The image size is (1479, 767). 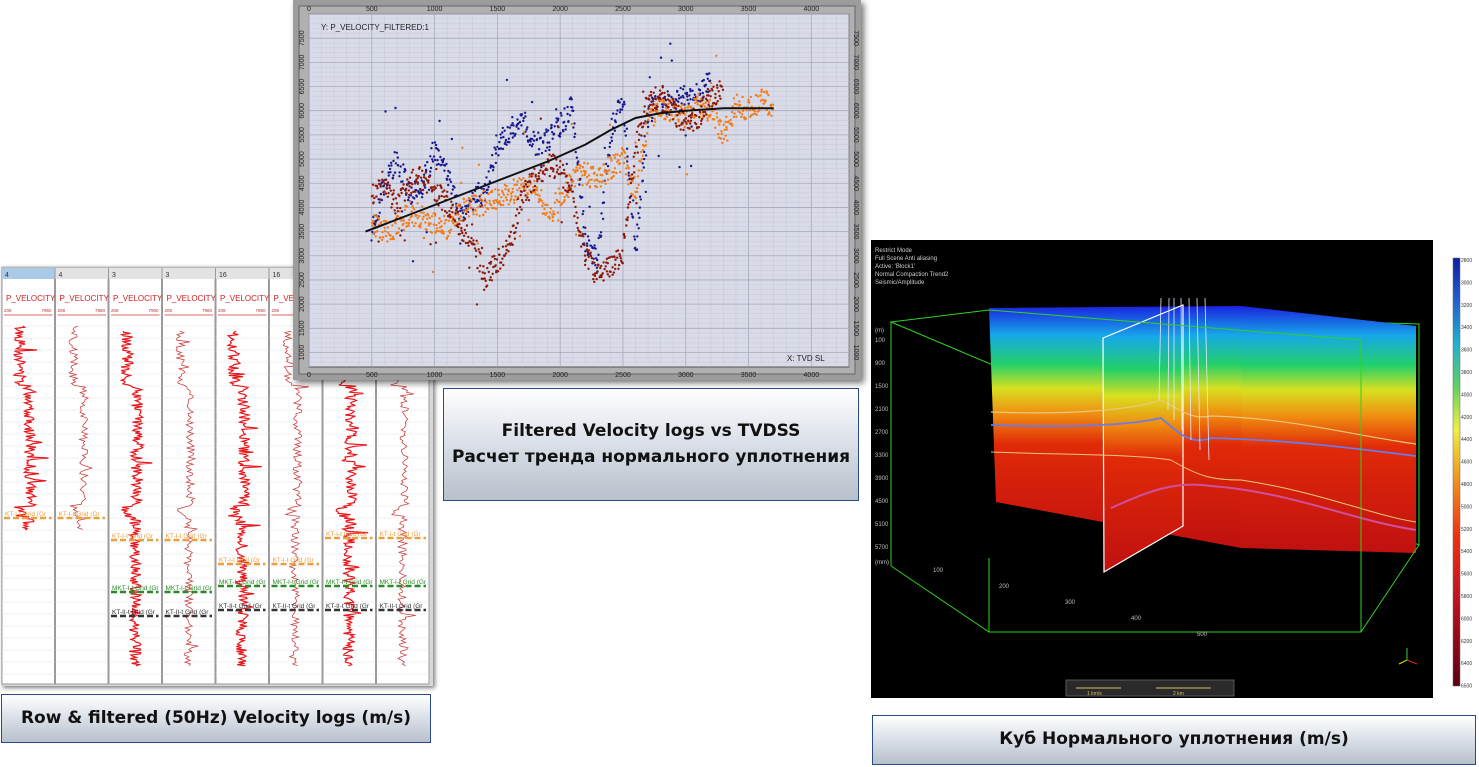 What do you see at coordinates (882, 479) in the screenshot?
I see `cube-depth-tick: 3900` at bounding box center [882, 479].